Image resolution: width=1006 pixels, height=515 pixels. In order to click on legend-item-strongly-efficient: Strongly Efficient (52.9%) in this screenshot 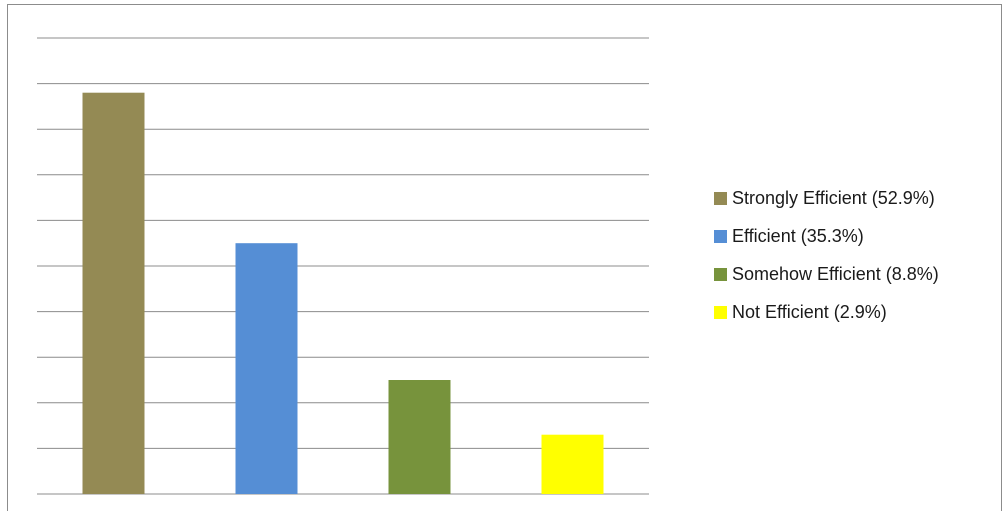, I will do `click(826, 198)`.